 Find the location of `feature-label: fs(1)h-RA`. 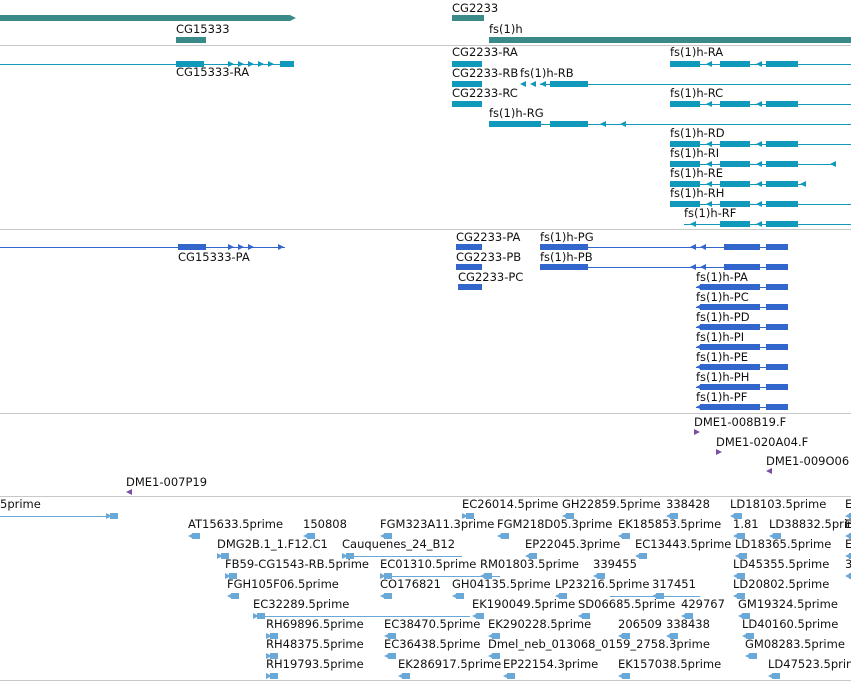

feature-label: fs(1)h-RA is located at coordinates (697, 52).